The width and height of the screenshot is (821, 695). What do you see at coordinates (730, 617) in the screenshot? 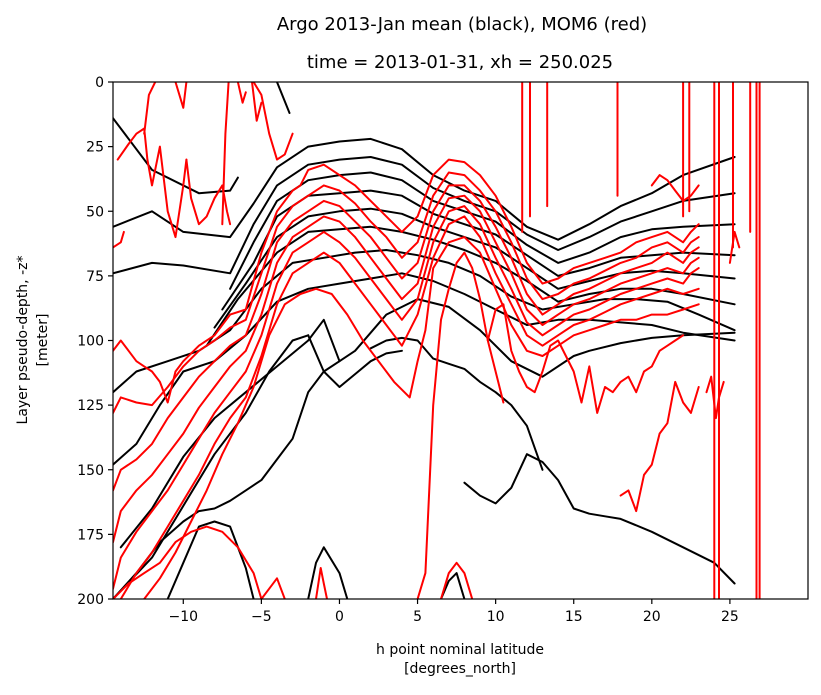
I see `x-tick-label: 25` at bounding box center [730, 617].